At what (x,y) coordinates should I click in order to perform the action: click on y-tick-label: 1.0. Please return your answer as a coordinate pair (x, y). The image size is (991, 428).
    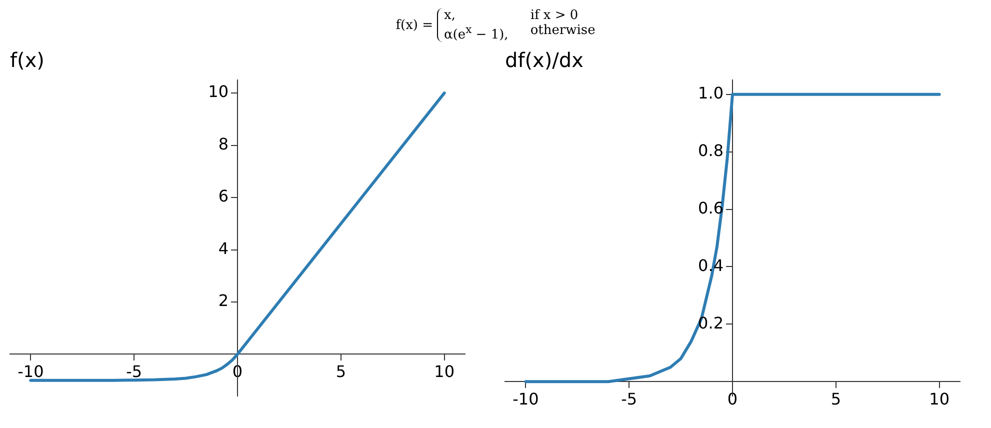
    Looking at the image, I should click on (711, 93).